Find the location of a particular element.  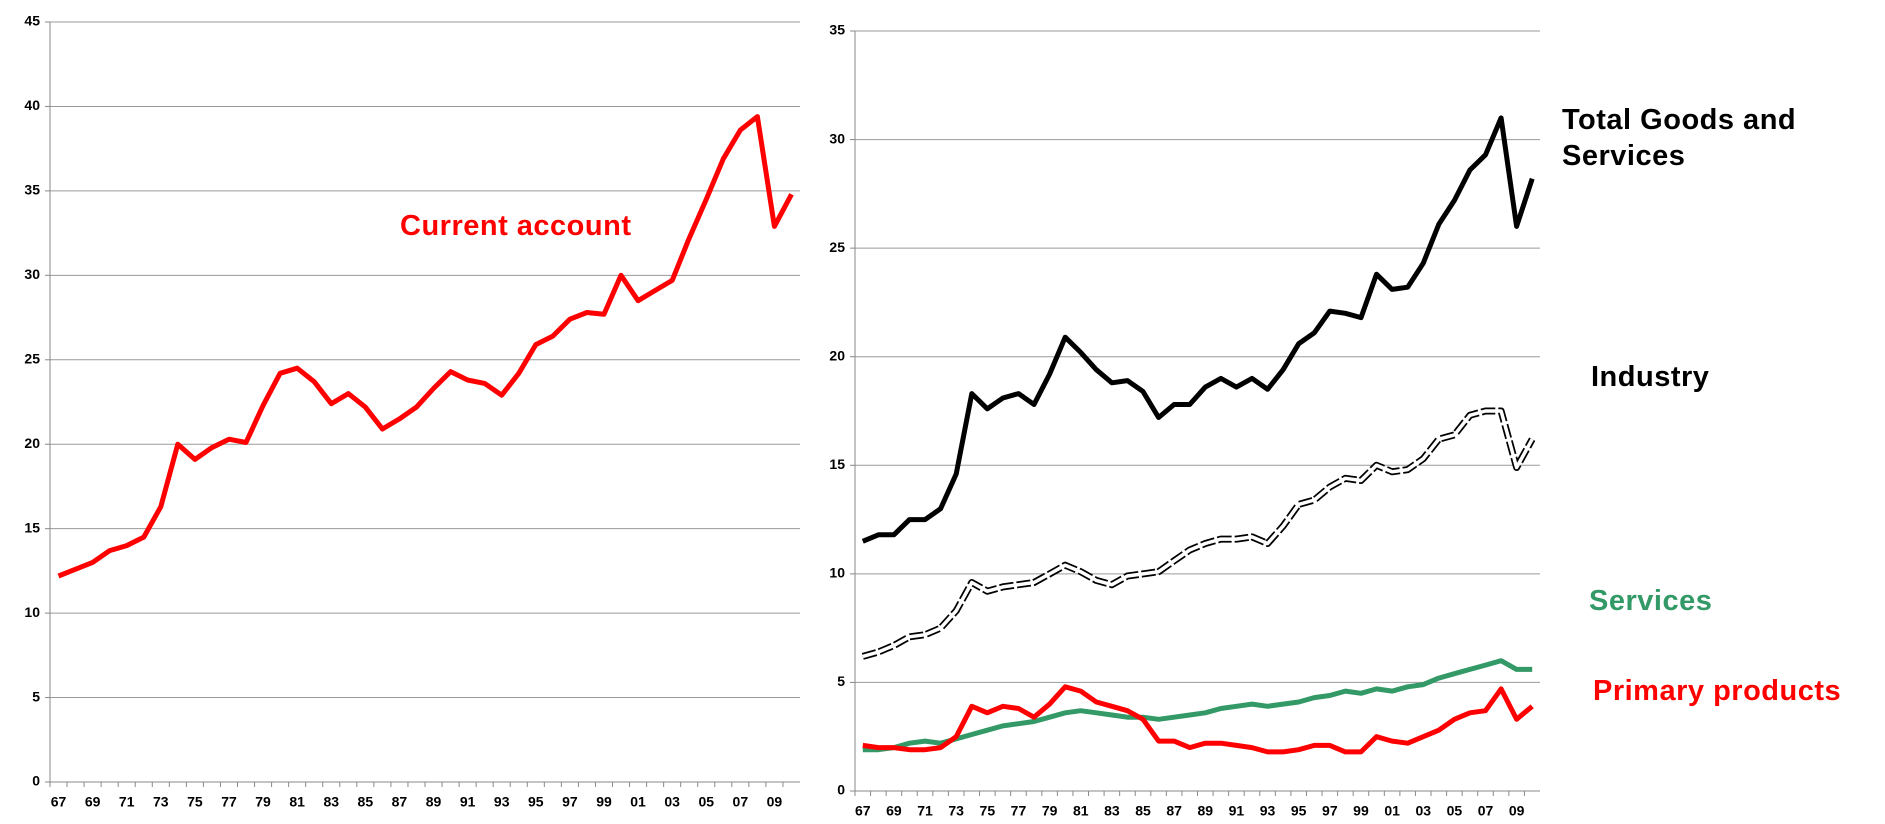

series-label: Current account is located at coordinates (516, 226).